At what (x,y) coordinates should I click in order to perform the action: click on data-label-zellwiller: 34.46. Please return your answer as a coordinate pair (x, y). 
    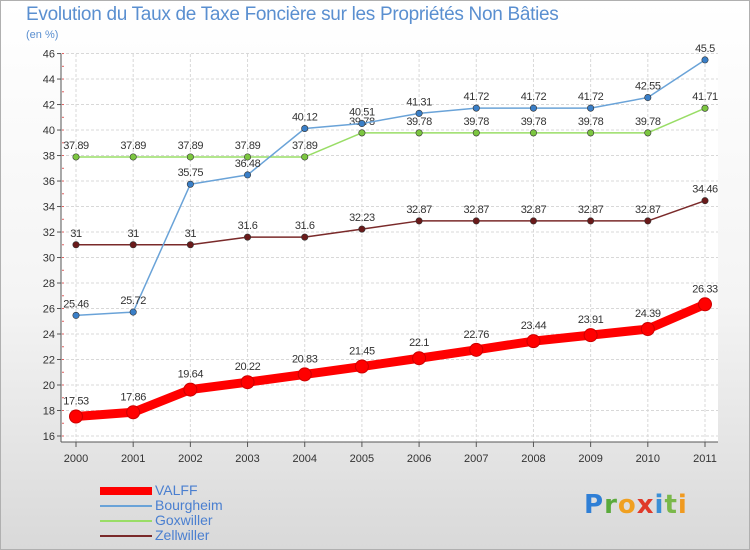
    Looking at the image, I should click on (705, 190).